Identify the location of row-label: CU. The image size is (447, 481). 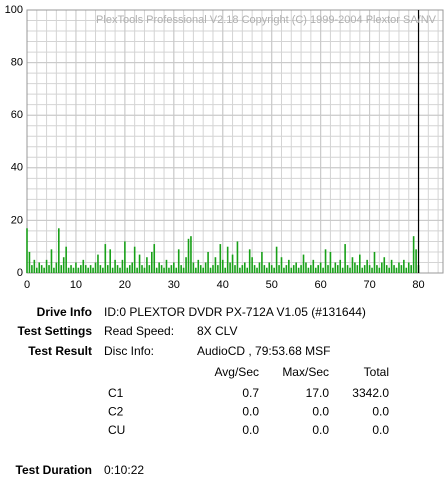
(116, 430).